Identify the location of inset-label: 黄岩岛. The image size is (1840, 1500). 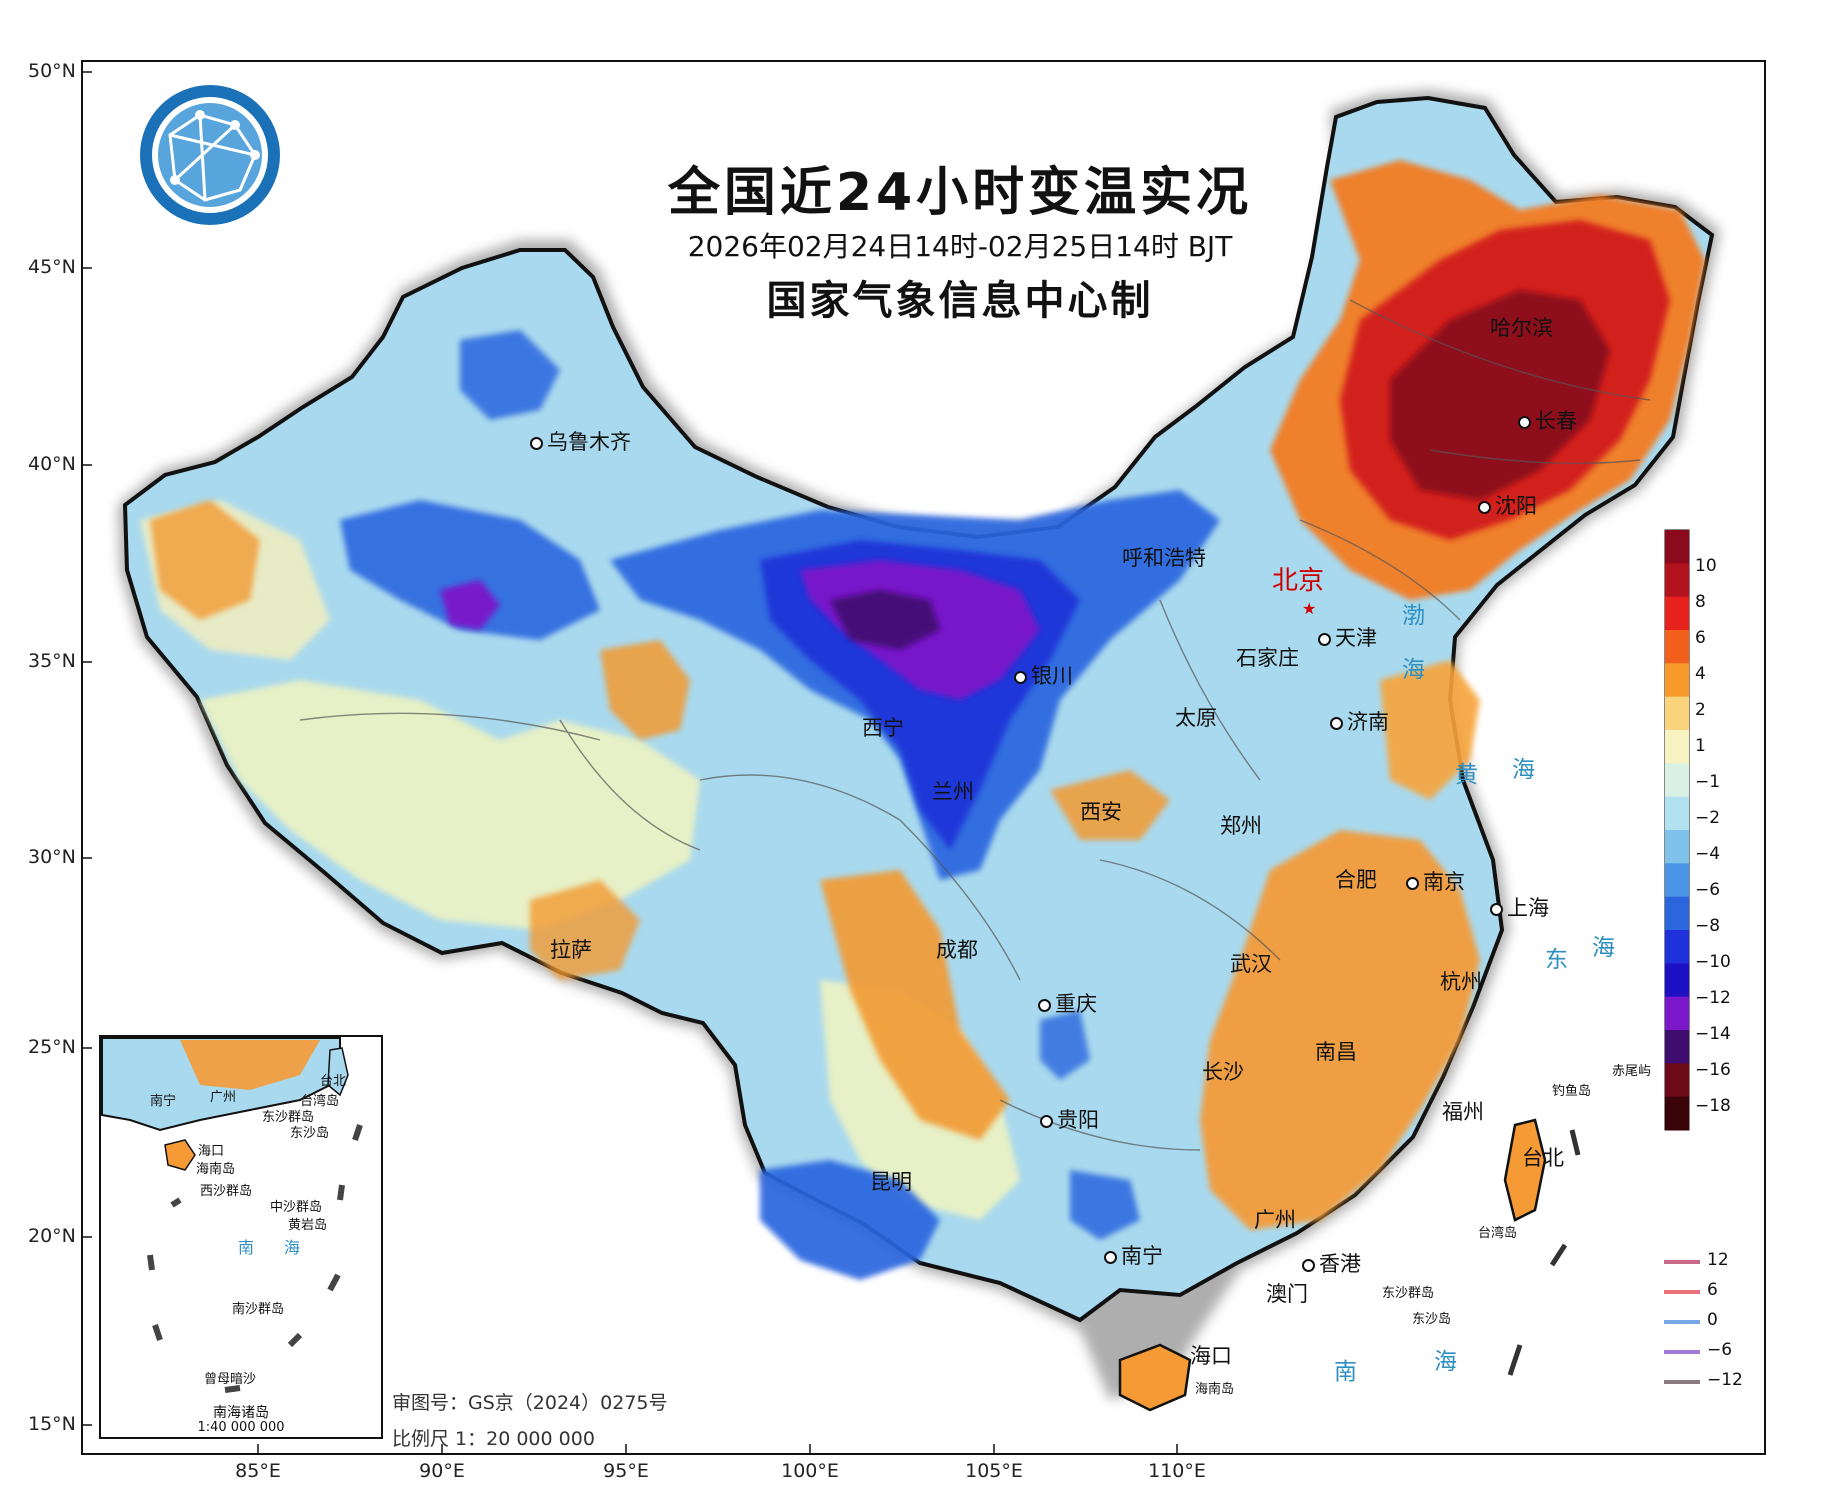
(308, 1225).